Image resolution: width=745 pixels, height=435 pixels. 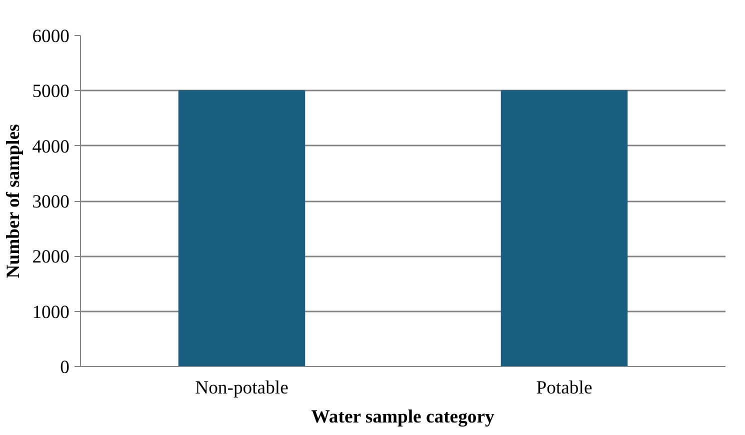 I want to click on y-tick-label: 5000, so click(x=51, y=91).